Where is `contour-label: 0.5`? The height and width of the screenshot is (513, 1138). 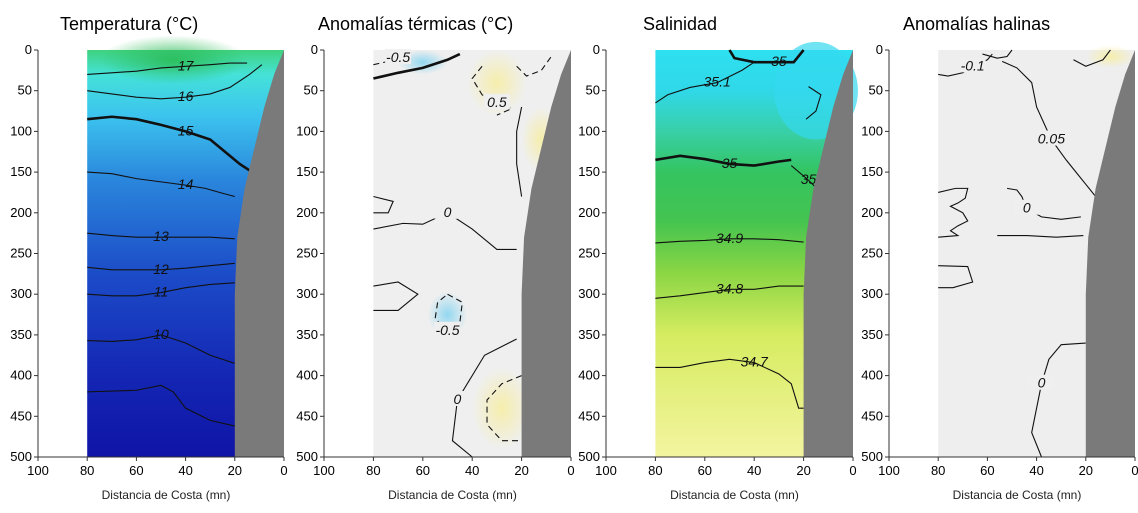 contour-label: 0.5 is located at coordinates (497, 102).